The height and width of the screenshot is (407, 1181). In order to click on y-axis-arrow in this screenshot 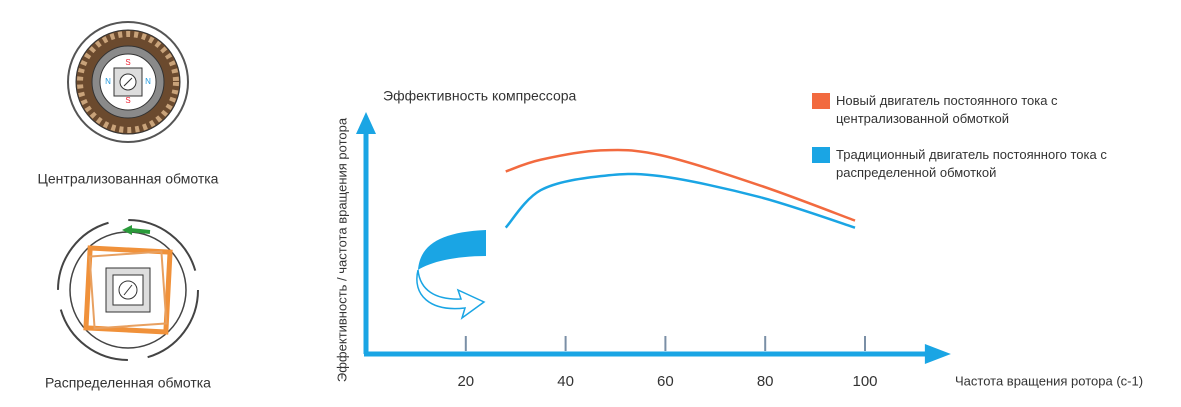, I will do `click(366, 123)`.